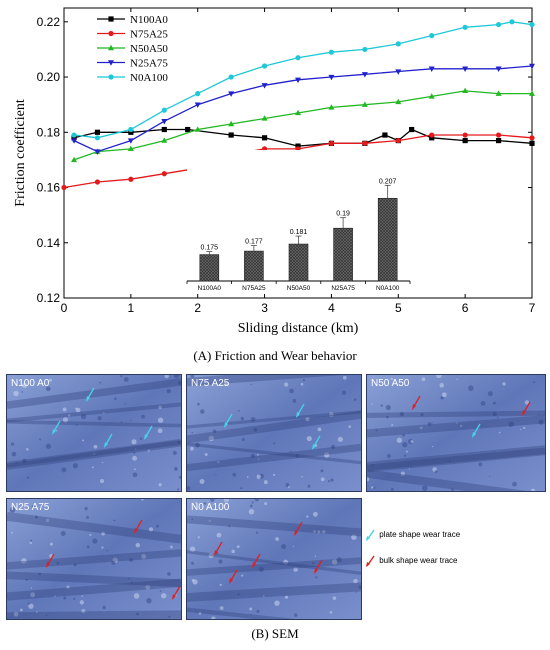 This screenshot has width=550, height=650. Describe the element at coordinates (465, 308) in the screenshot. I see `x-tick-label: 6` at that location.